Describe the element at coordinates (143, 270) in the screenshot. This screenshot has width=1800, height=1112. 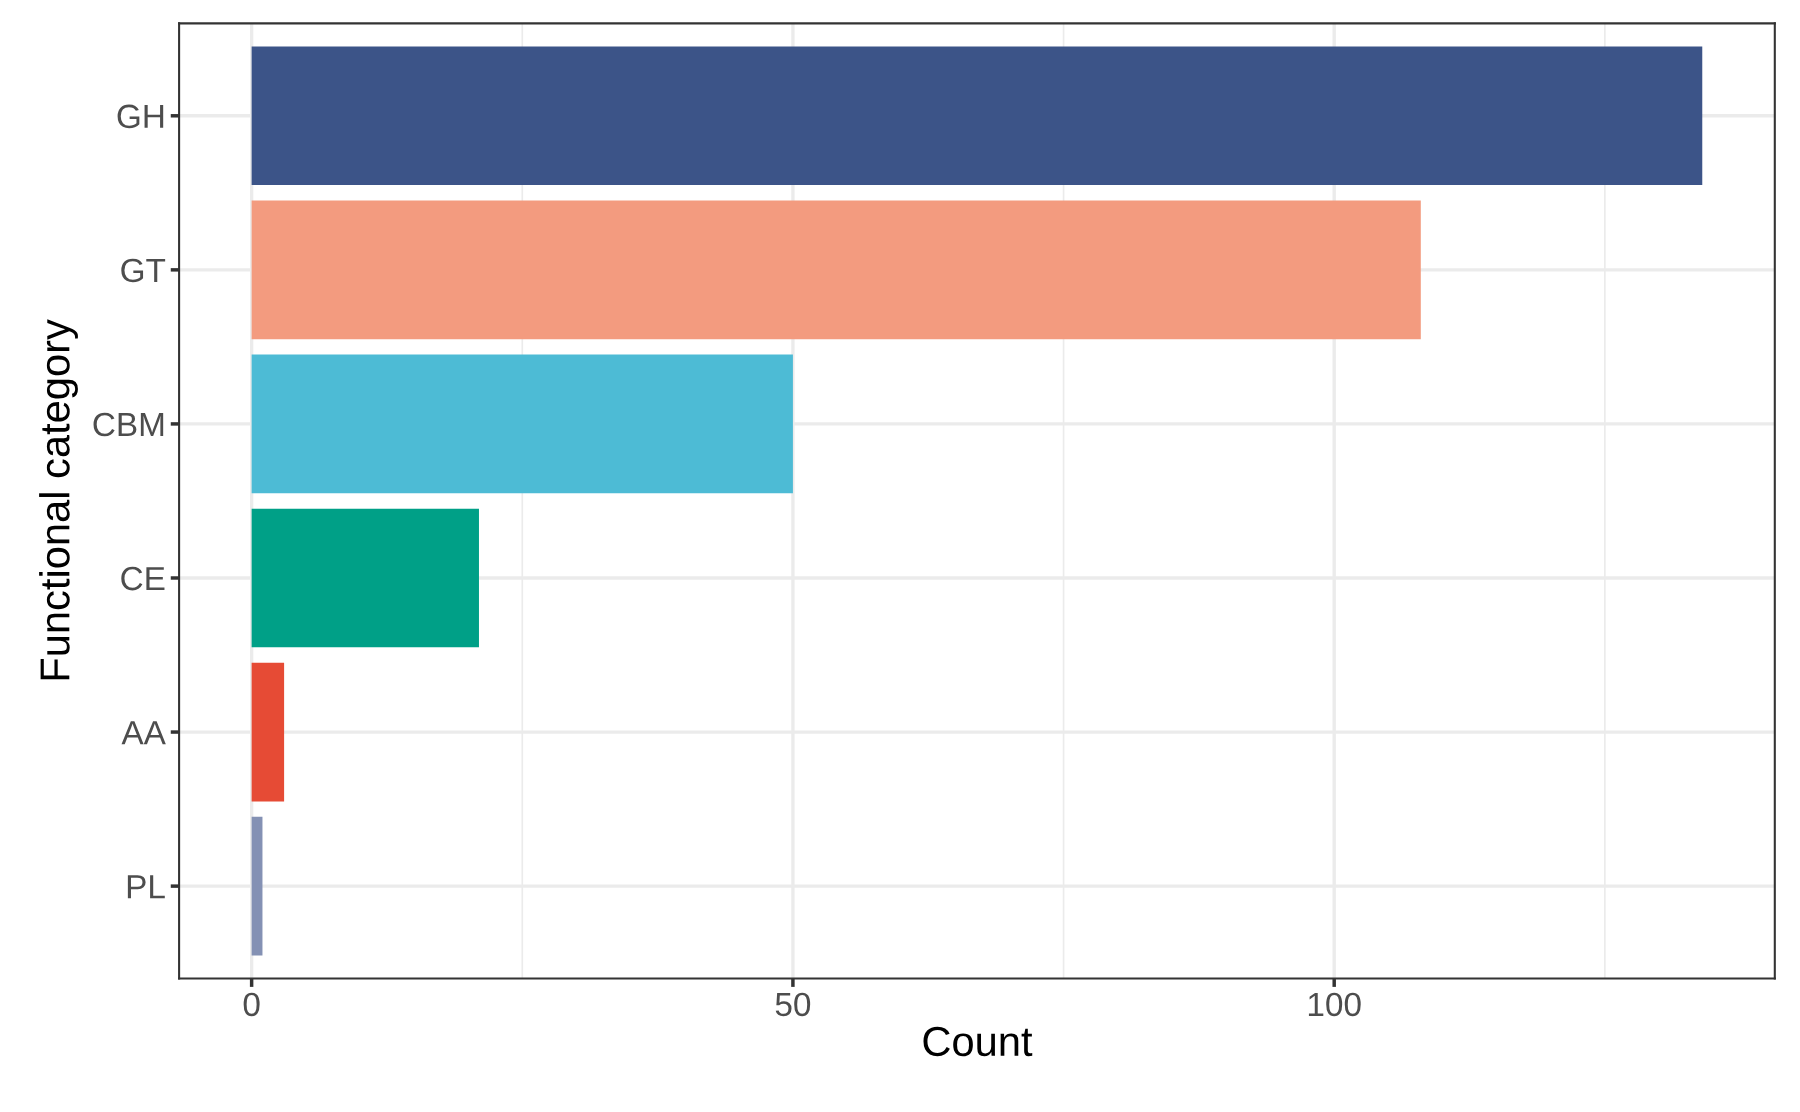
I see `y-tick-label: GT` at that location.